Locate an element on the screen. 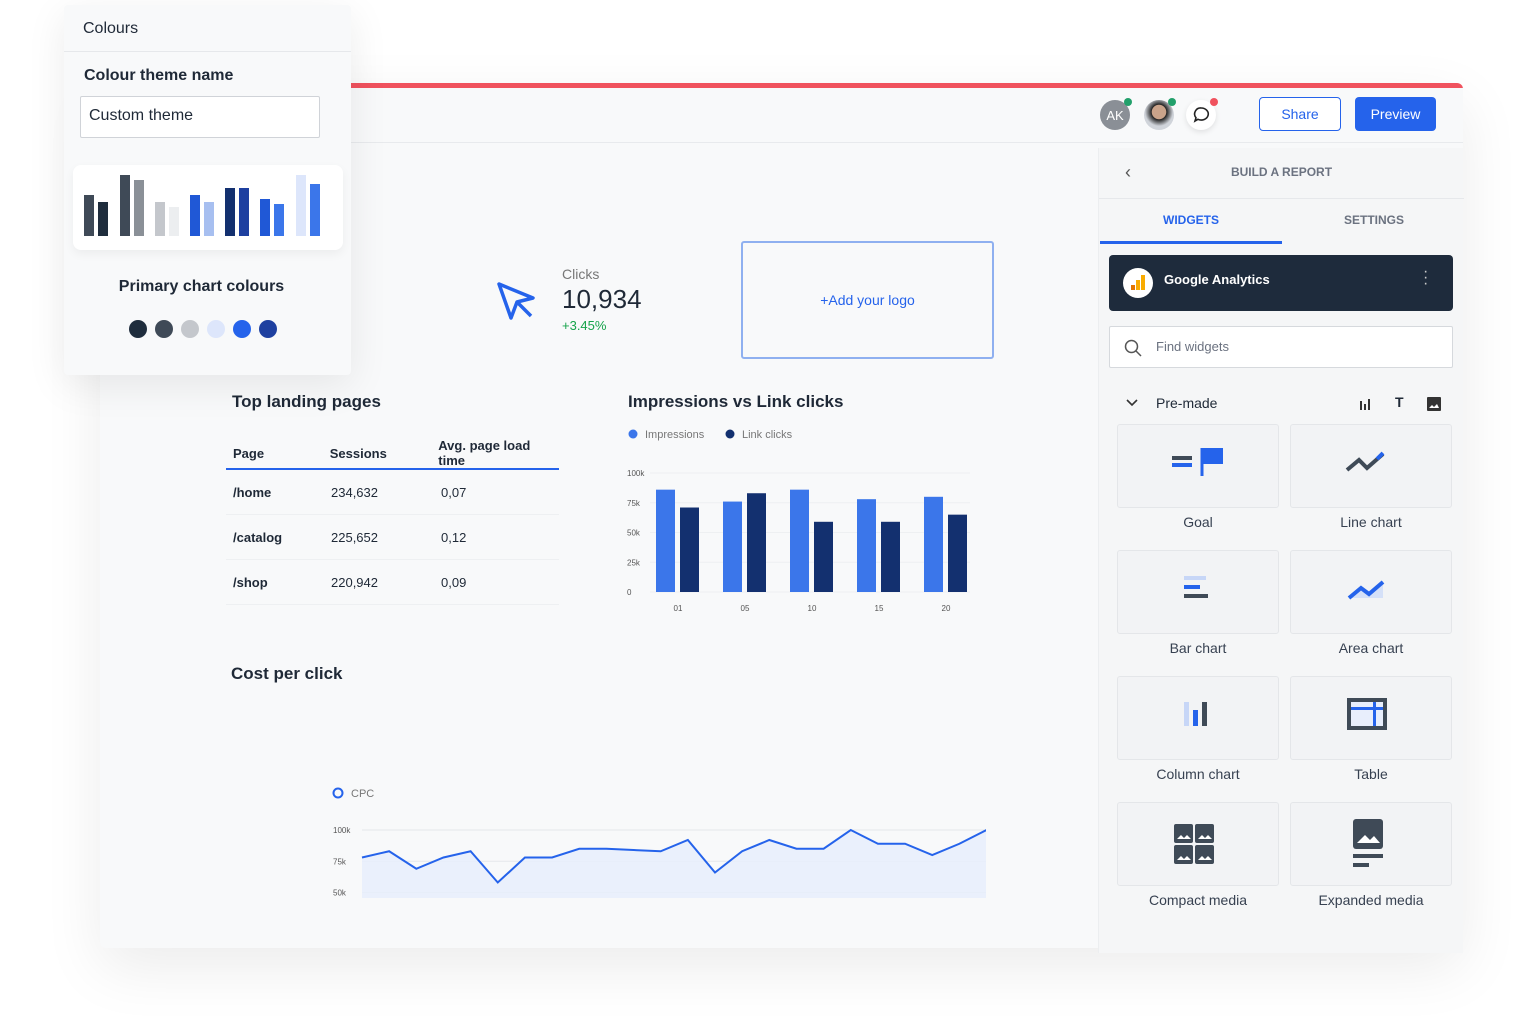 This screenshot has width=1536, height=1016. data-source-card: Google Analytics · · · is located at coordinates (1281, 283).